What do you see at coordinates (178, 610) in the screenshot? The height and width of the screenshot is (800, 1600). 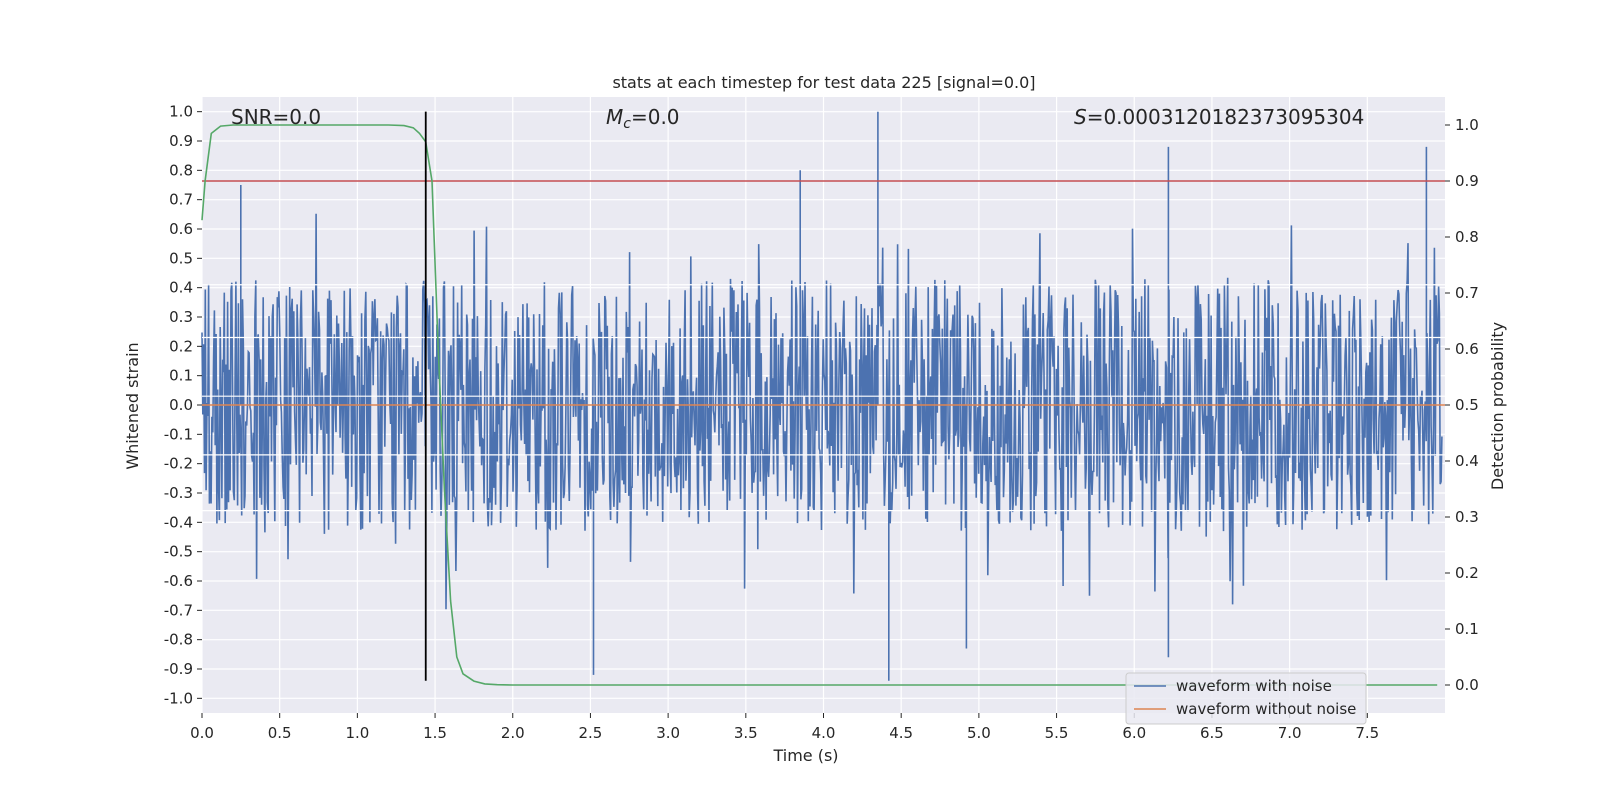 I see `y-tick-label: -0.7` at bounding box center [178, 610].